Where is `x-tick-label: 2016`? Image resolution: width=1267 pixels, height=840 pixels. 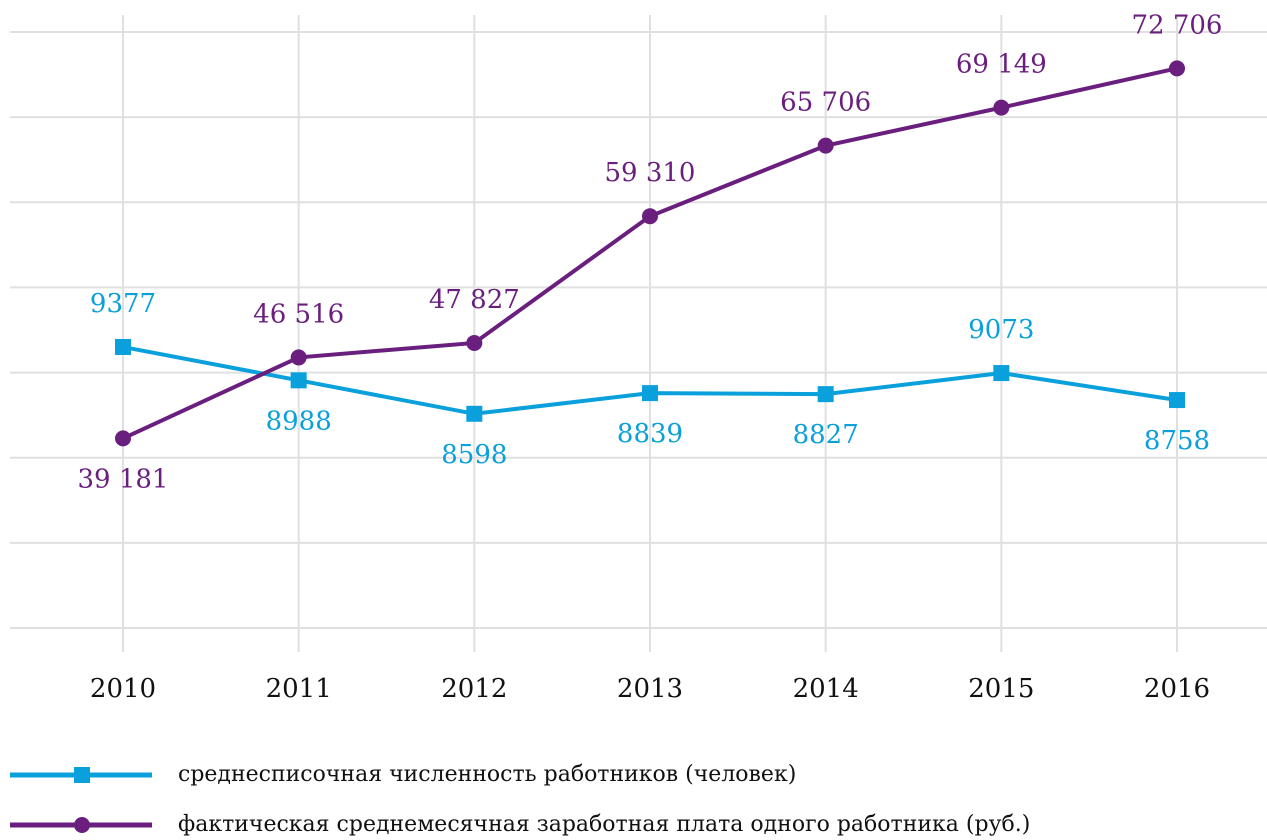
x-tick-label: 2016 is located at coordinates (1177, 689).